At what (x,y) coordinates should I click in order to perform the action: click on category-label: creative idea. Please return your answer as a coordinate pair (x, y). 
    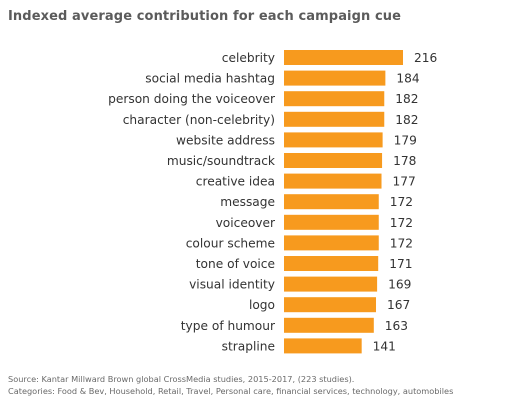
    Looking at the image, I should click on (235, 182).